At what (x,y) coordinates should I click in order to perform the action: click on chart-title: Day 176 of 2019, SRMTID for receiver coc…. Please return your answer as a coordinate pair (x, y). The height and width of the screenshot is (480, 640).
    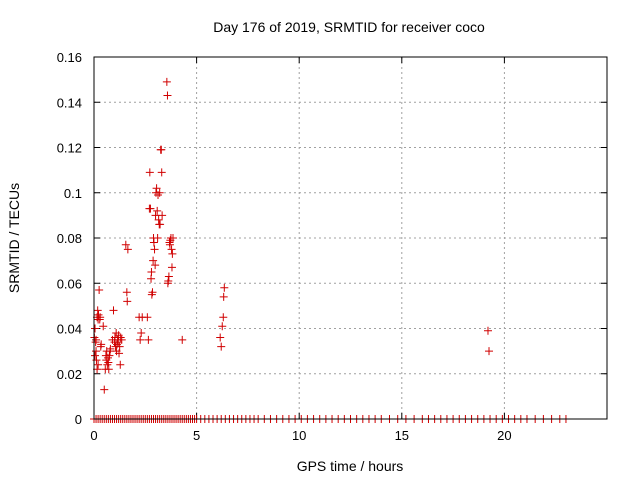
    Looking at the image, I should click on (349, 27).